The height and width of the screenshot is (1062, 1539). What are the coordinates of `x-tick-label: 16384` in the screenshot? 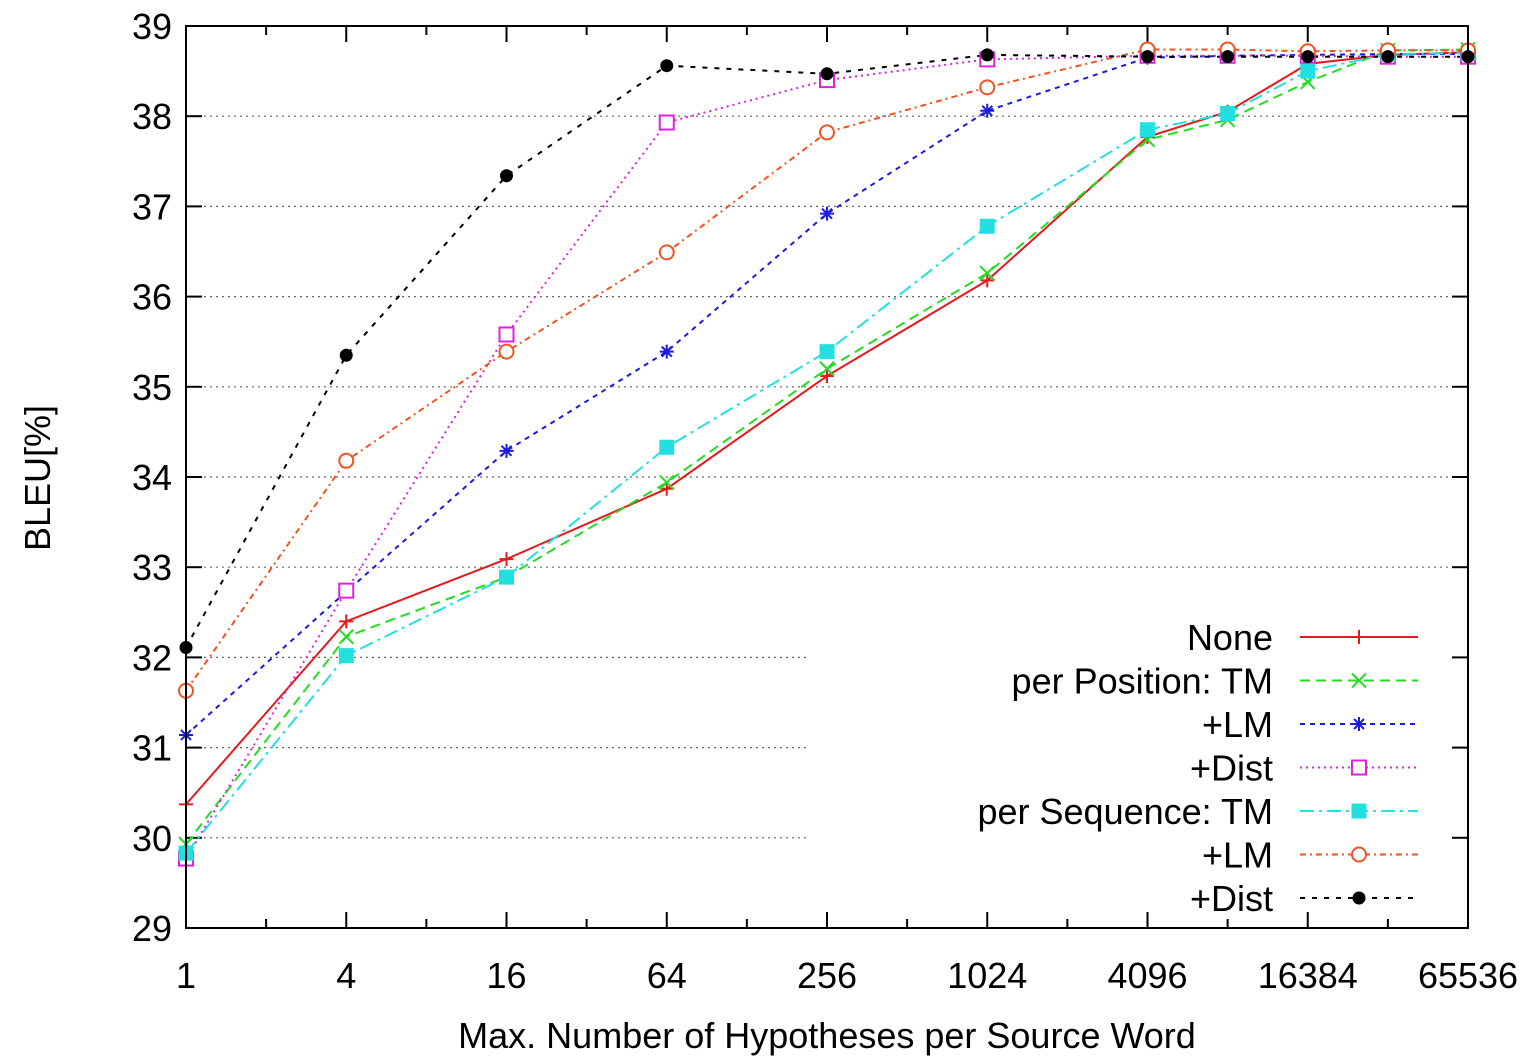 It's located at (1308, 975).